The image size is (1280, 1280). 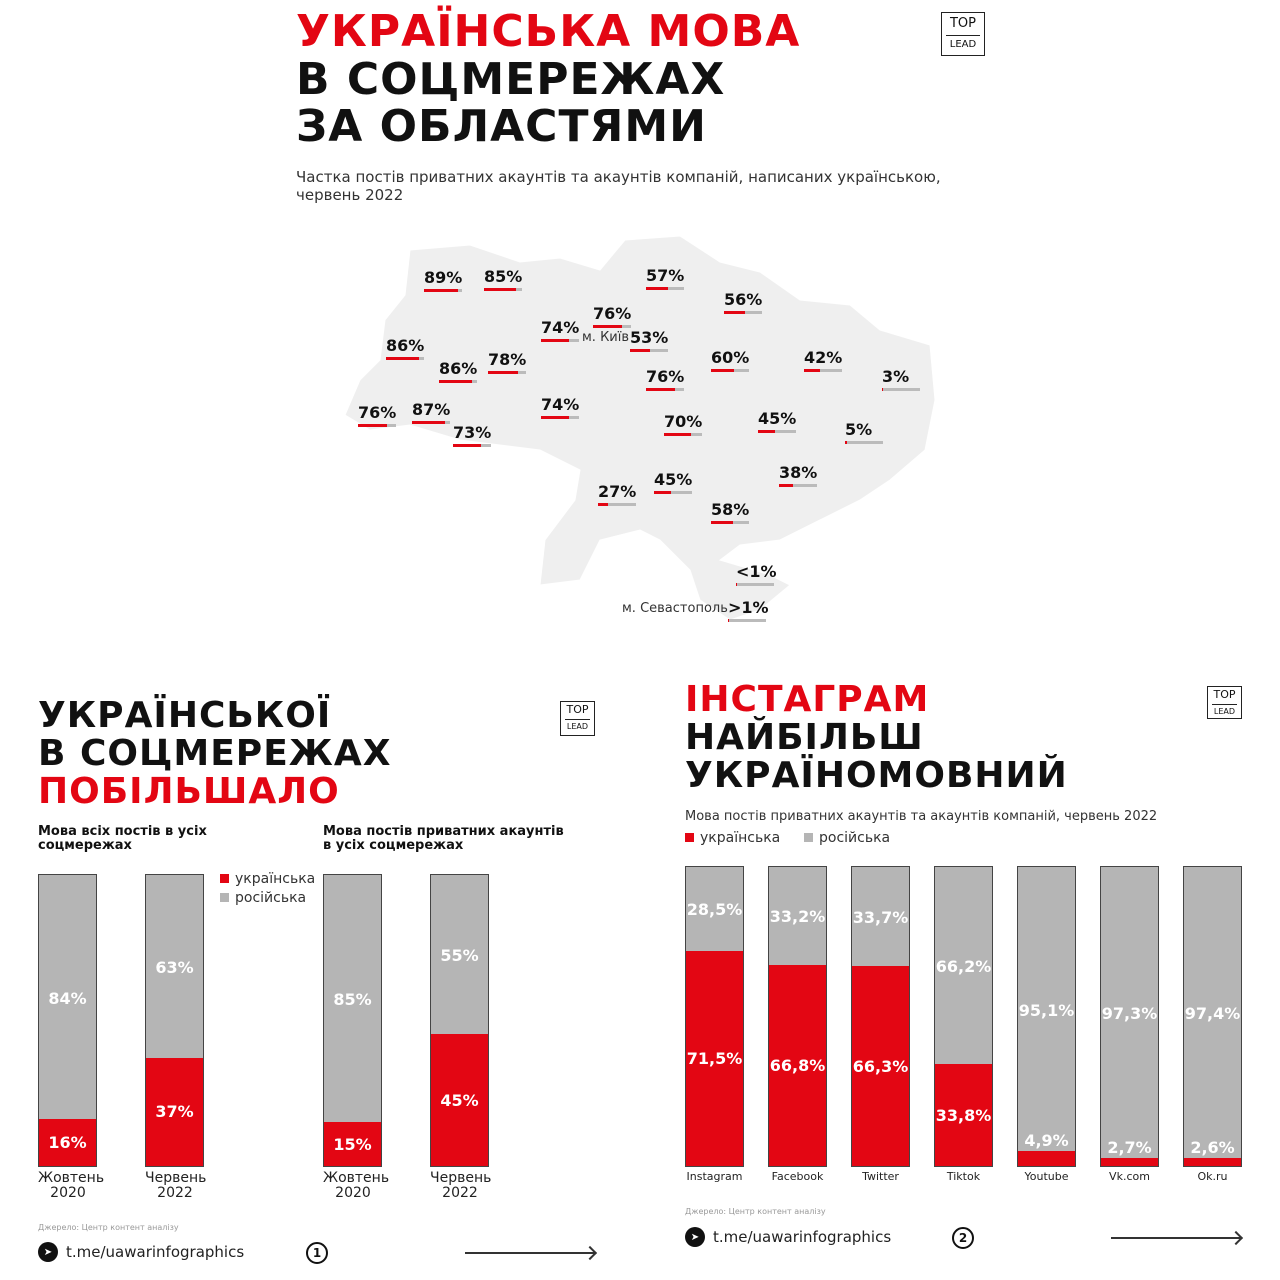 I want to click on region-label: 89%, so click(x=443, y=280).